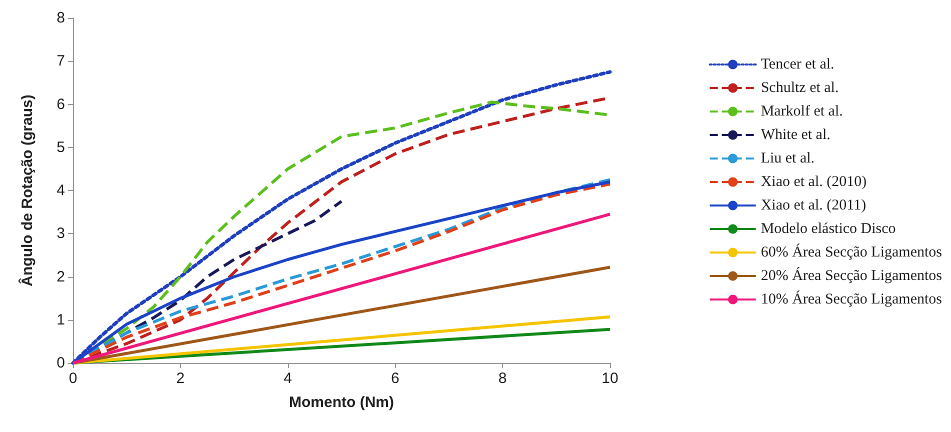  What do you see at coordinates (851, 299) in the screenshot?
I see `legend-label: 10% Área Secção Ligamentos` at bounding box center [851, 299].